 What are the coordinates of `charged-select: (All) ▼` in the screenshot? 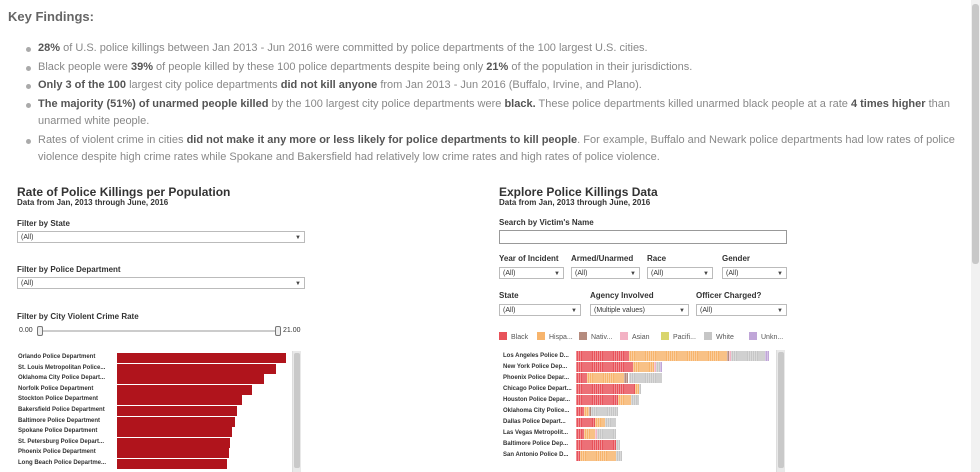 It's located at (741, 310).